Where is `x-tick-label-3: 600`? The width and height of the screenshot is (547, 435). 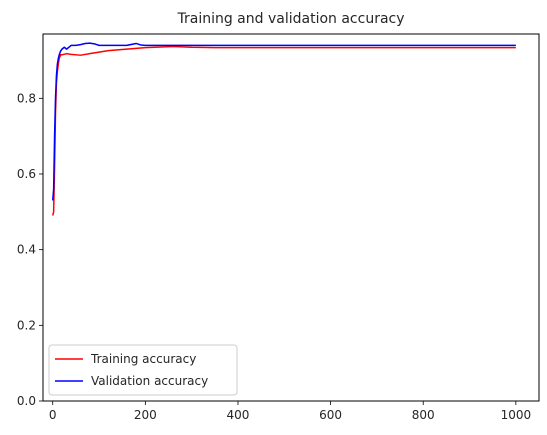
x-tick-label-3: 600 is located at coordinates (330, 415).